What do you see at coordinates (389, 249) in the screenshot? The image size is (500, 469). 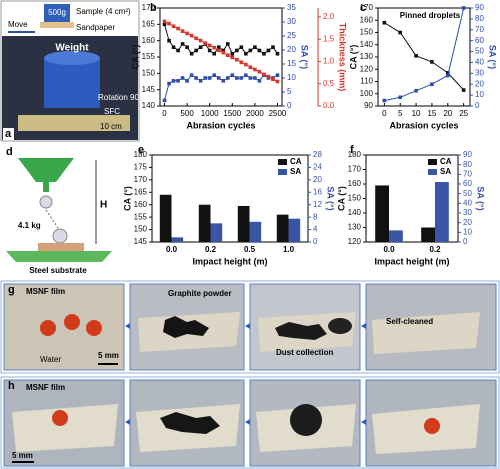 I see `x-tick-label: 0.0` at bounding box center [389, 249].